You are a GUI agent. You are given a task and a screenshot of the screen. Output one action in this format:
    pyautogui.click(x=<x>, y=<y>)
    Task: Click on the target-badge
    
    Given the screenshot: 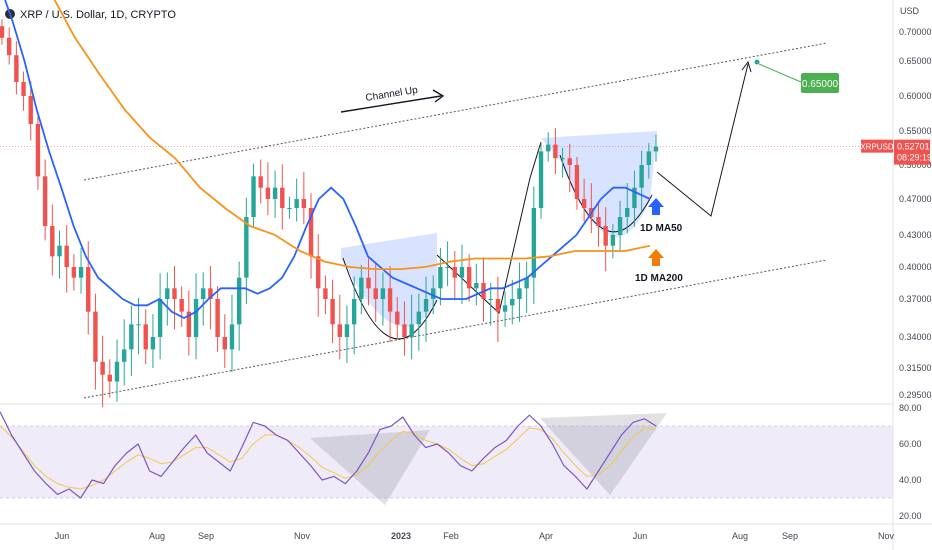 What is the action you would take?
    pyautogui.click(x=820, y=83)
    